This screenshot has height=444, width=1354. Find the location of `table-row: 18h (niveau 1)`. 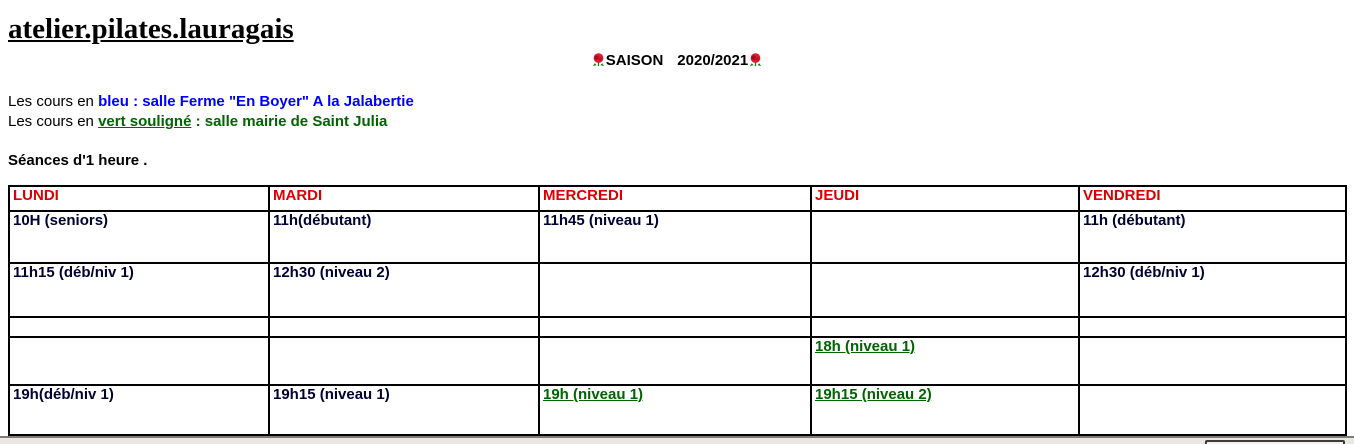

table-row: 18h (niveau 1) is located at coordinates (677, 361).